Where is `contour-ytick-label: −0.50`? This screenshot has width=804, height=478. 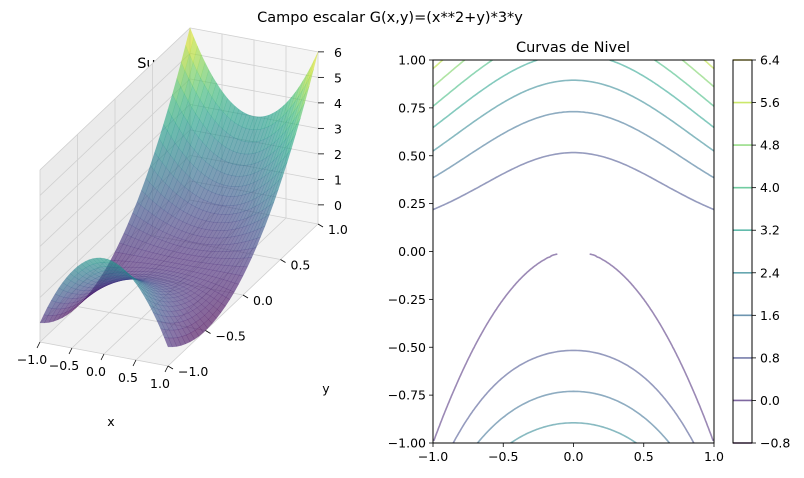
contour-ytick-label: −0.50 is located at coordinates (407, 347).